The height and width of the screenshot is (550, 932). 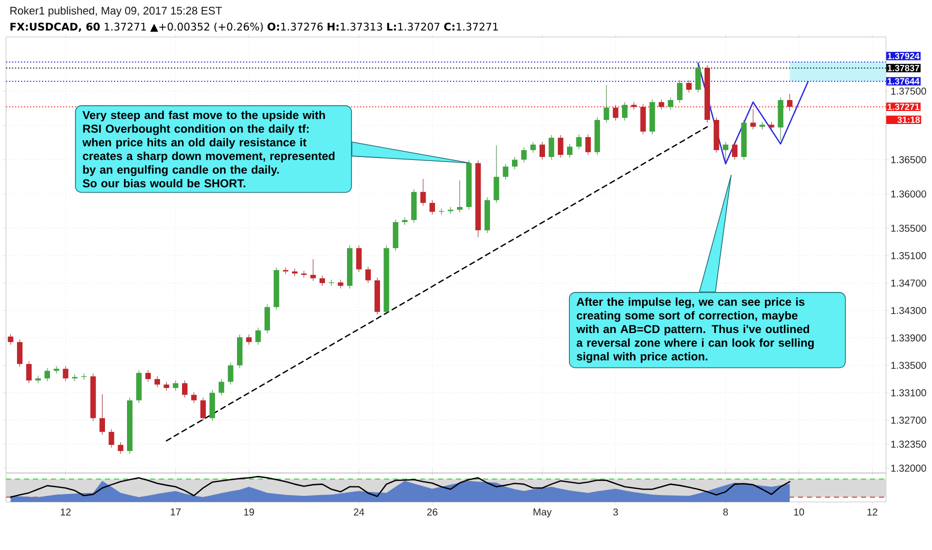 I want to click on y-tick-label: 1.35100, so click(x=908, y=256).